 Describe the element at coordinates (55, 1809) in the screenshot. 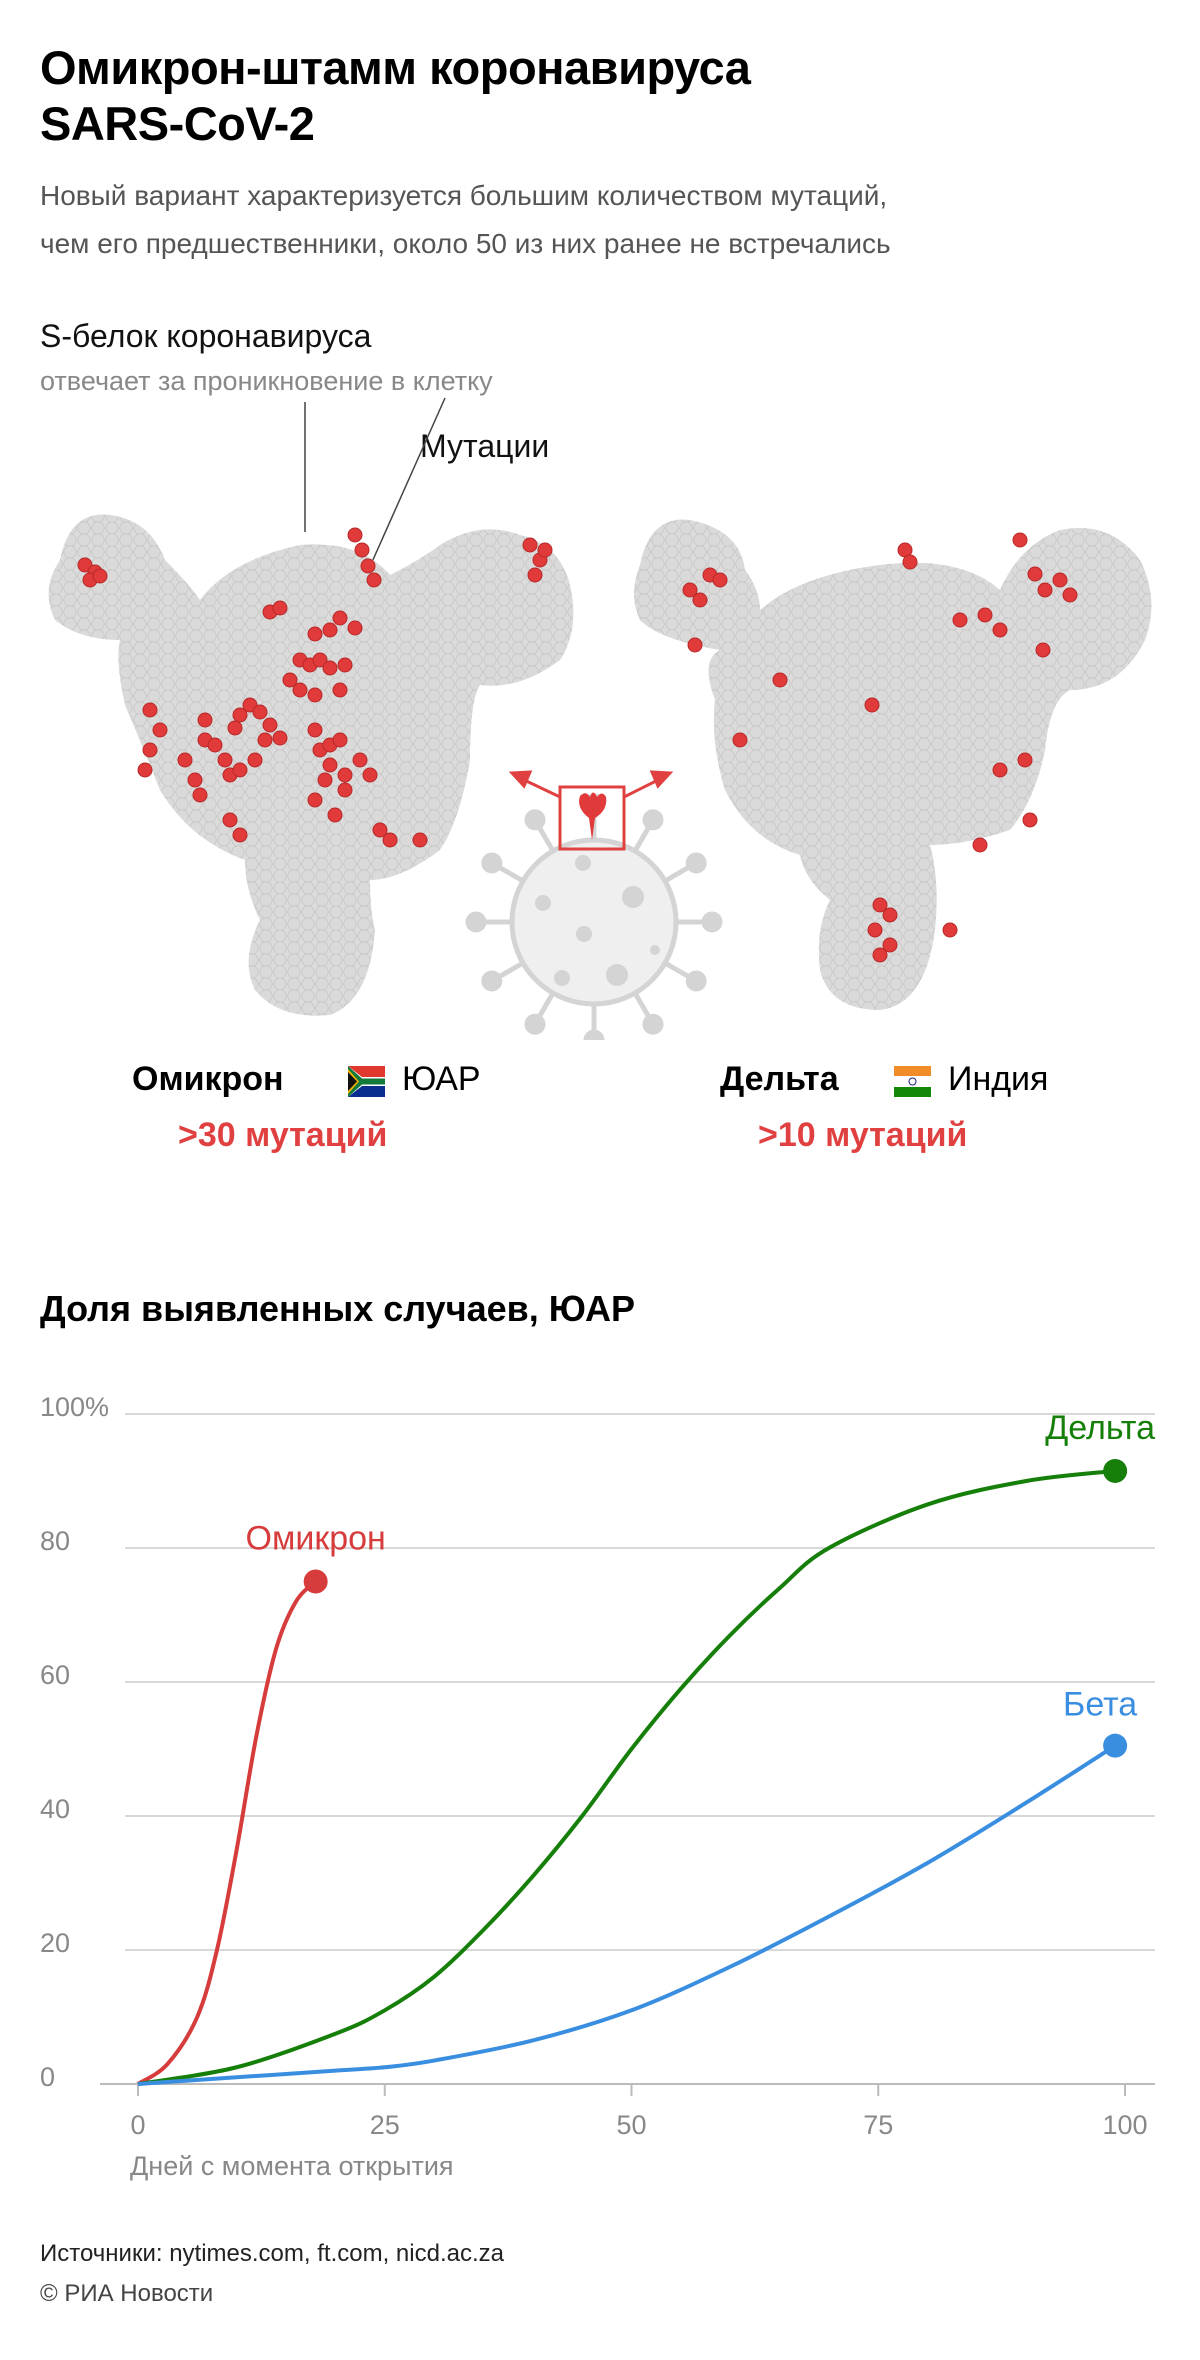

I see `y-tick-label: 40` at that location.